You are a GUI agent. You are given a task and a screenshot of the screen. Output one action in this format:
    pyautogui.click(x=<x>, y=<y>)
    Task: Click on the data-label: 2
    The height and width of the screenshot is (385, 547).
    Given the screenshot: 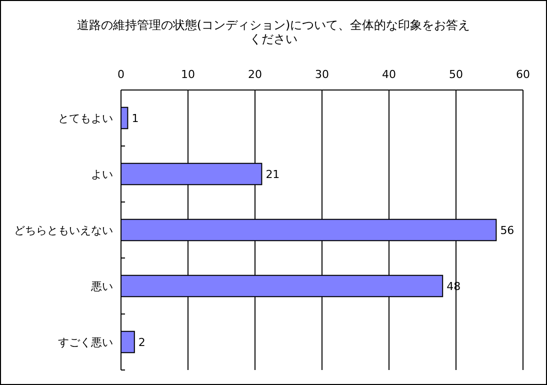 What is the action you would take?
    pyautogui.click(x=142, y=342)
    